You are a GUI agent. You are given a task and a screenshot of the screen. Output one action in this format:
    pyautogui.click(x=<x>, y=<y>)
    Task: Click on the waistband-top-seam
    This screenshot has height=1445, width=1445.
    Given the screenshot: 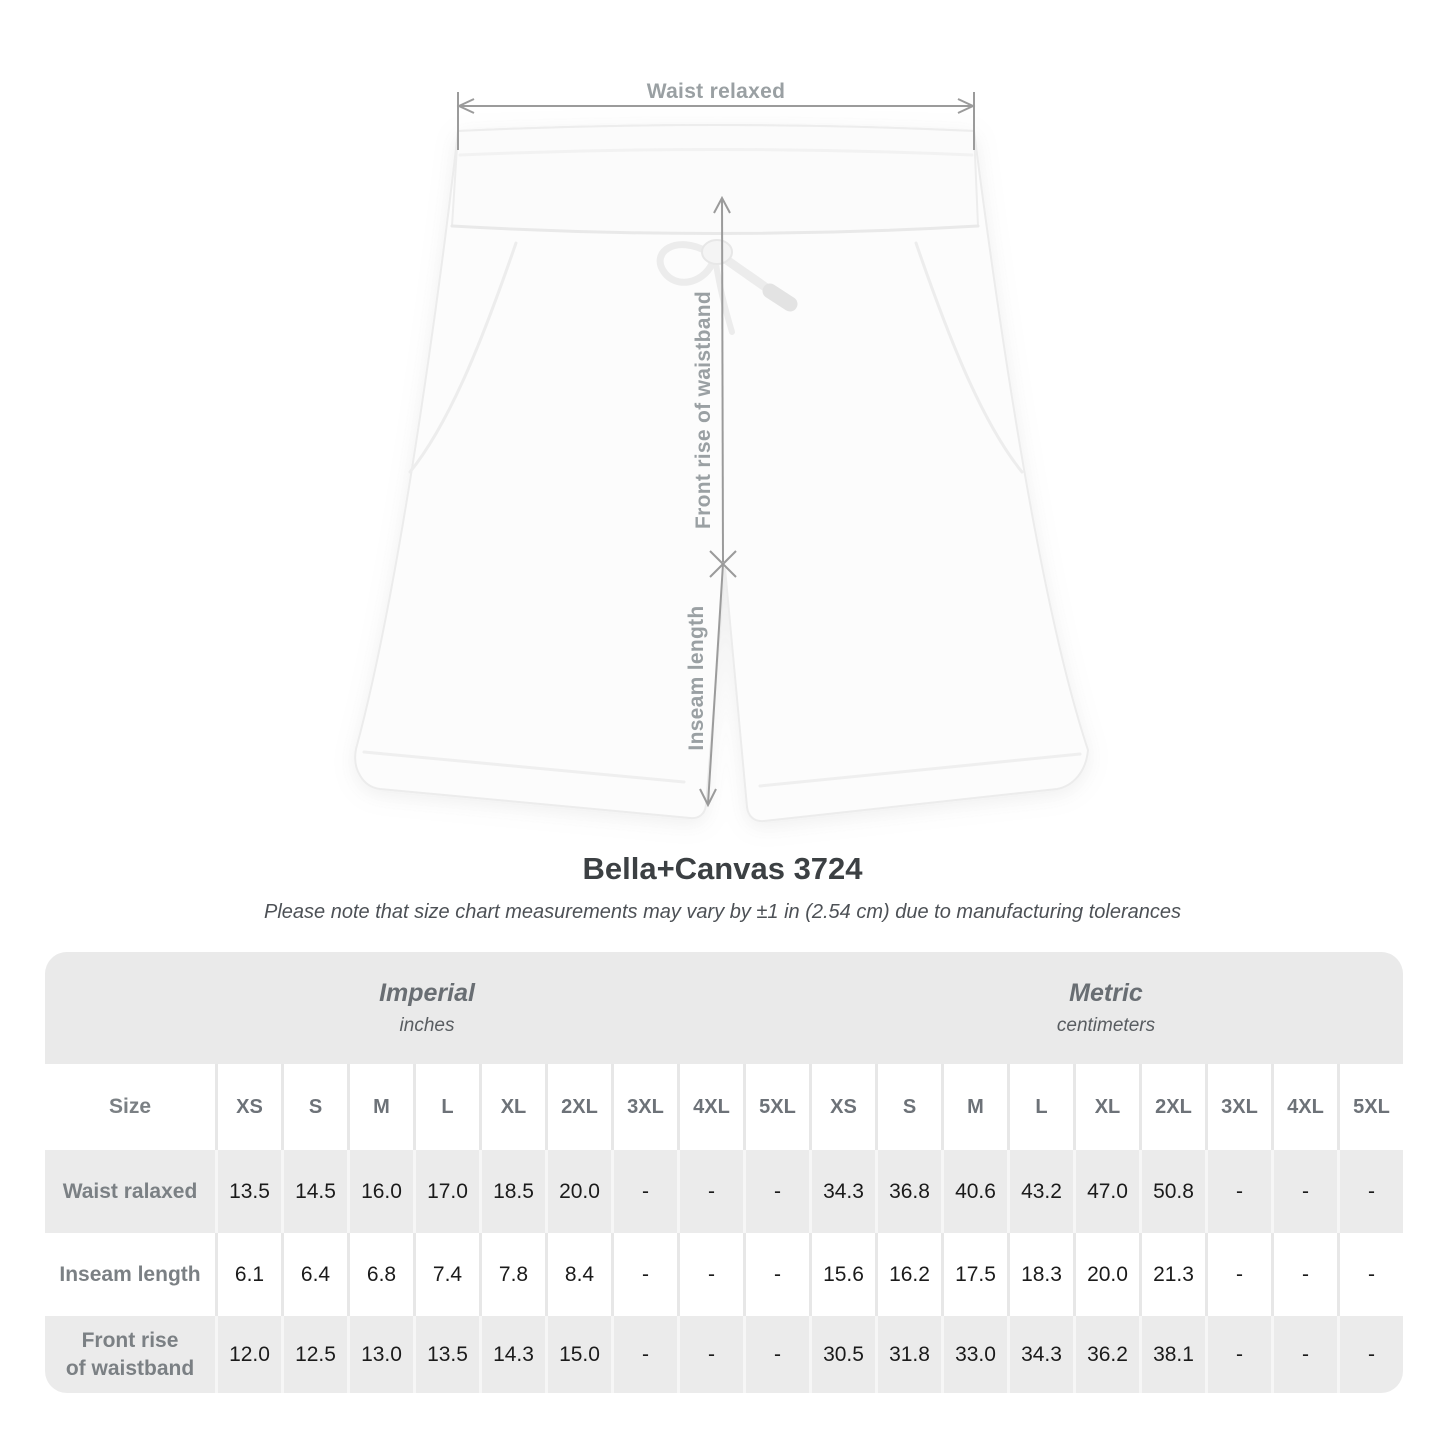 What is the action you would take?
    pyautogui.click(x=716, y=152)
    